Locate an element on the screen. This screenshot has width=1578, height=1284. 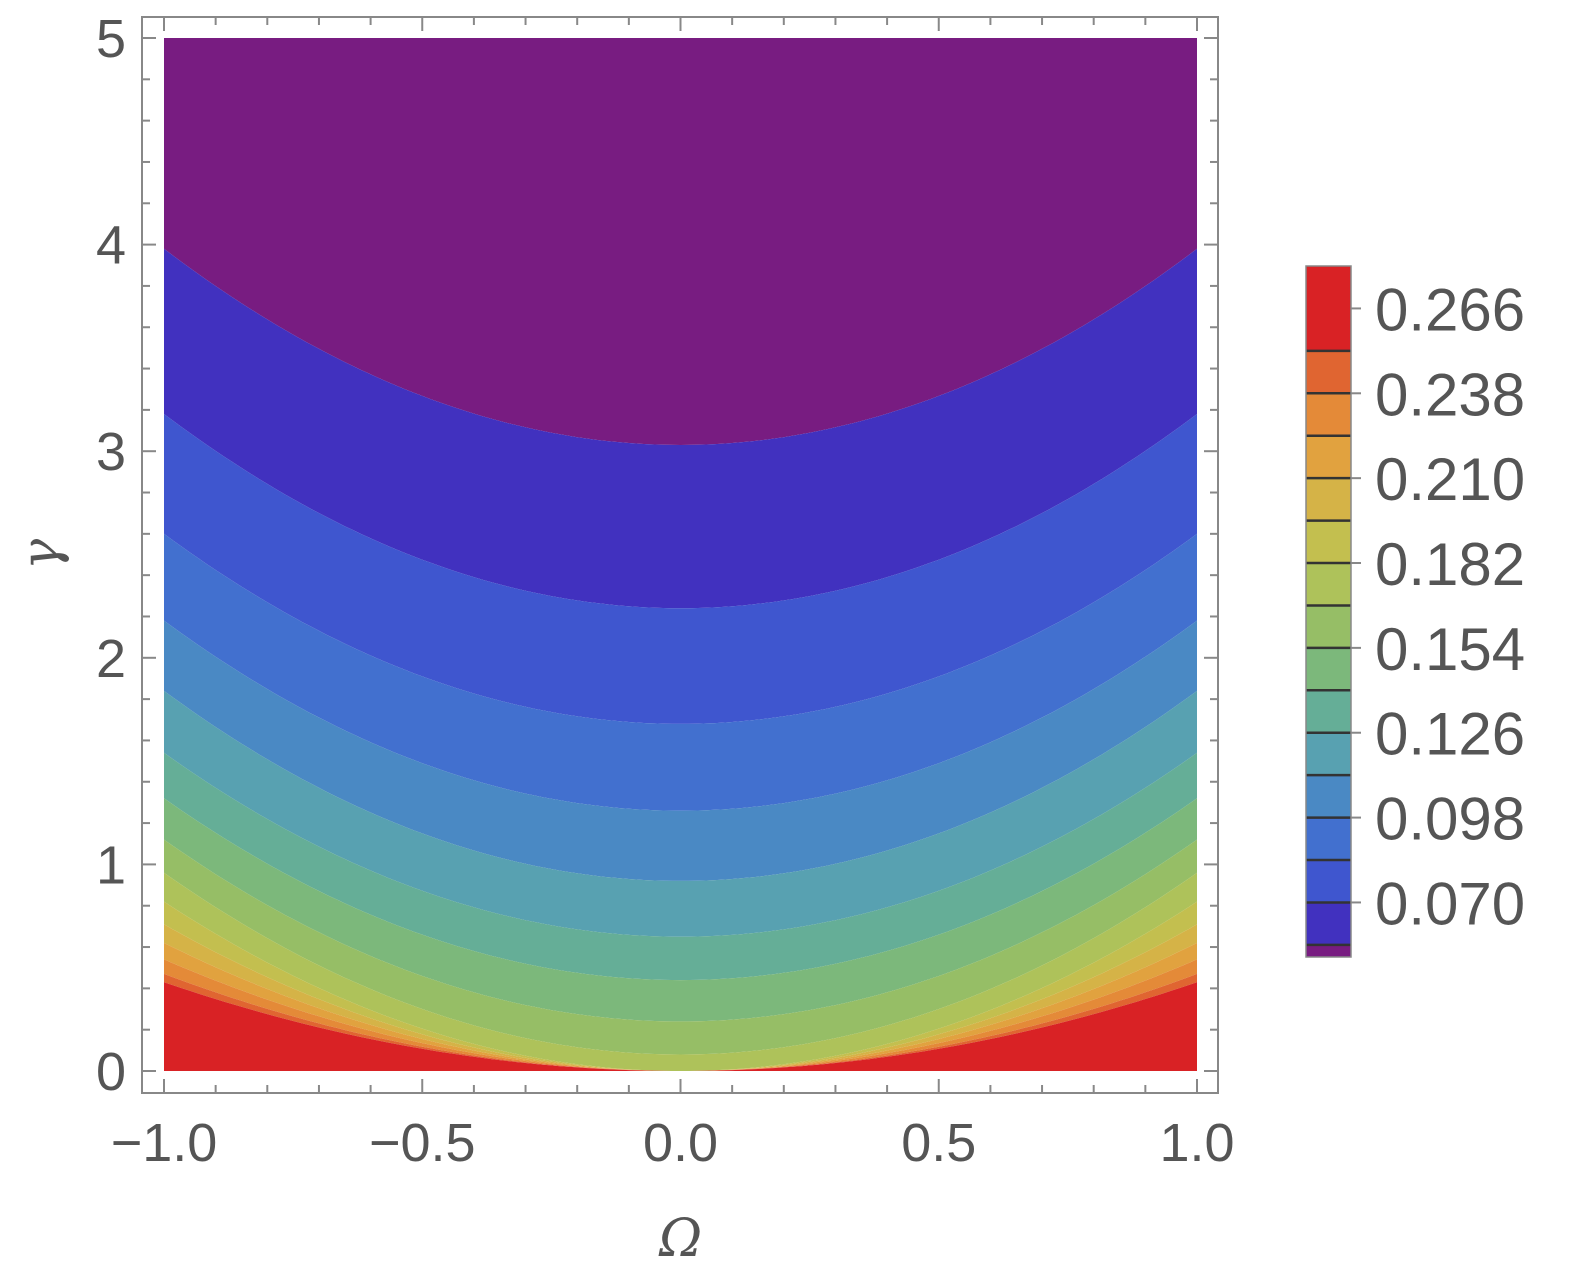
colorbar-label: 0.182 is located at coordinates (1450, 564).